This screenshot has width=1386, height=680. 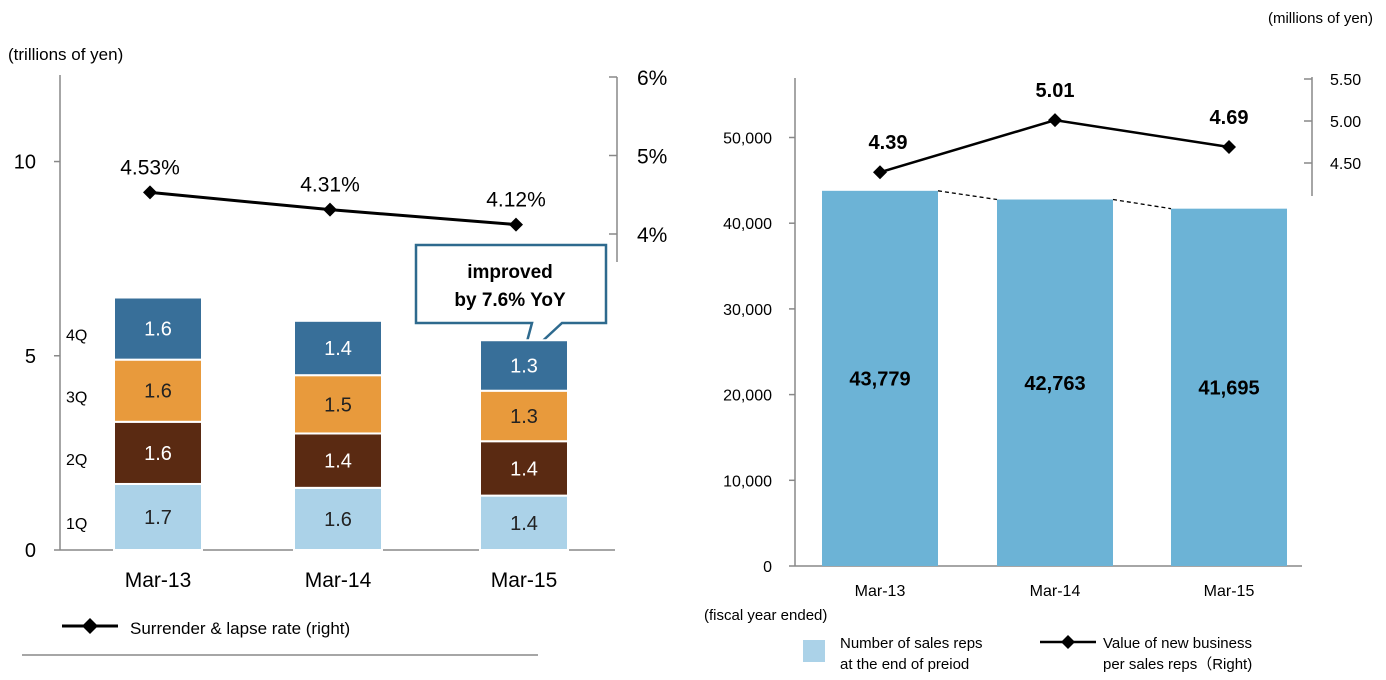 I want to click on right-legend-bar-line2: at the end of preiod, so click(x=904, y=664).